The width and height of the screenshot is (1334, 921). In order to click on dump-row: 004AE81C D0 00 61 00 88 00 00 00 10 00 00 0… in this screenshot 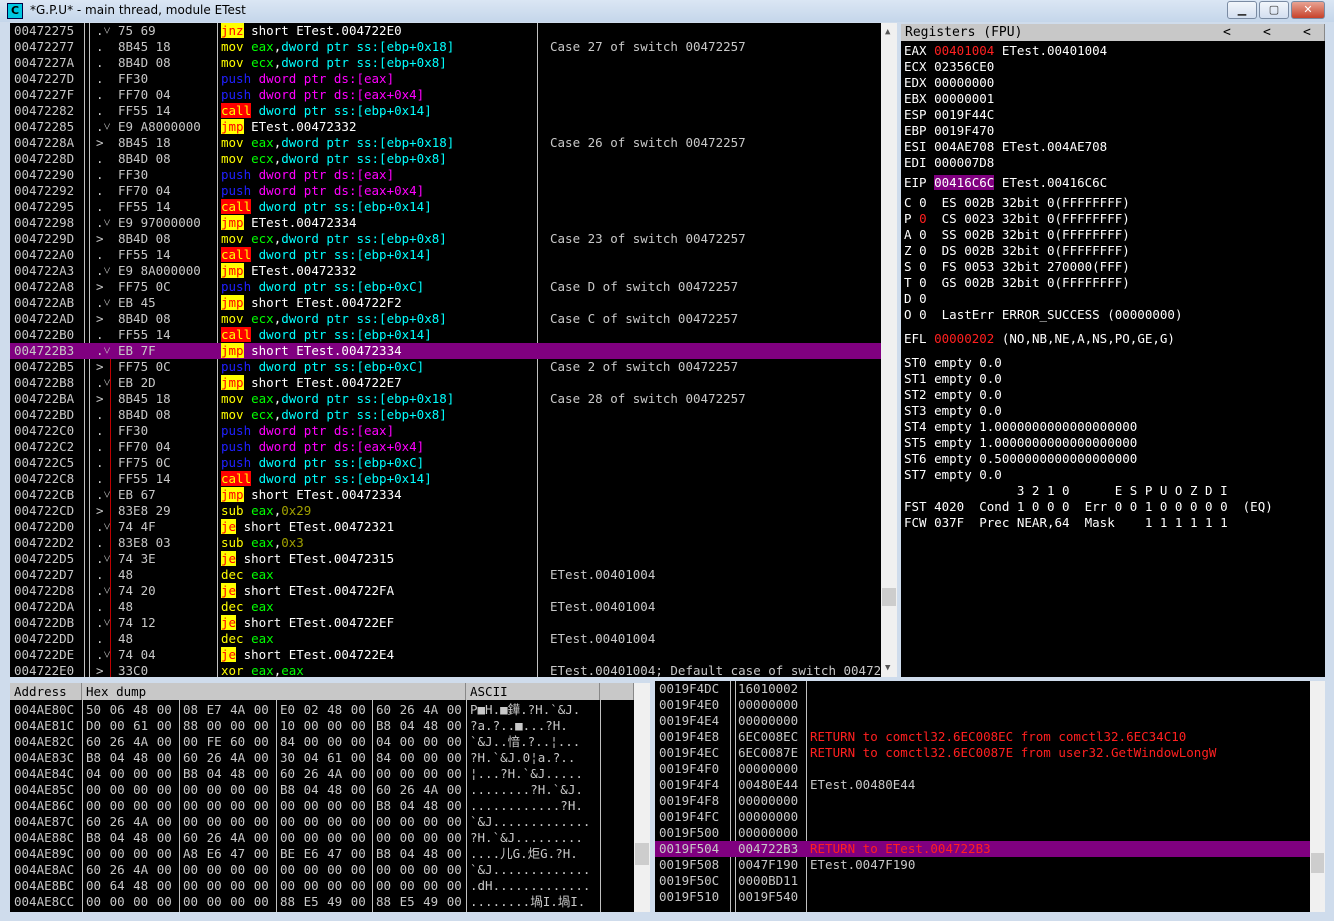, I will do `click(305, 726)`.